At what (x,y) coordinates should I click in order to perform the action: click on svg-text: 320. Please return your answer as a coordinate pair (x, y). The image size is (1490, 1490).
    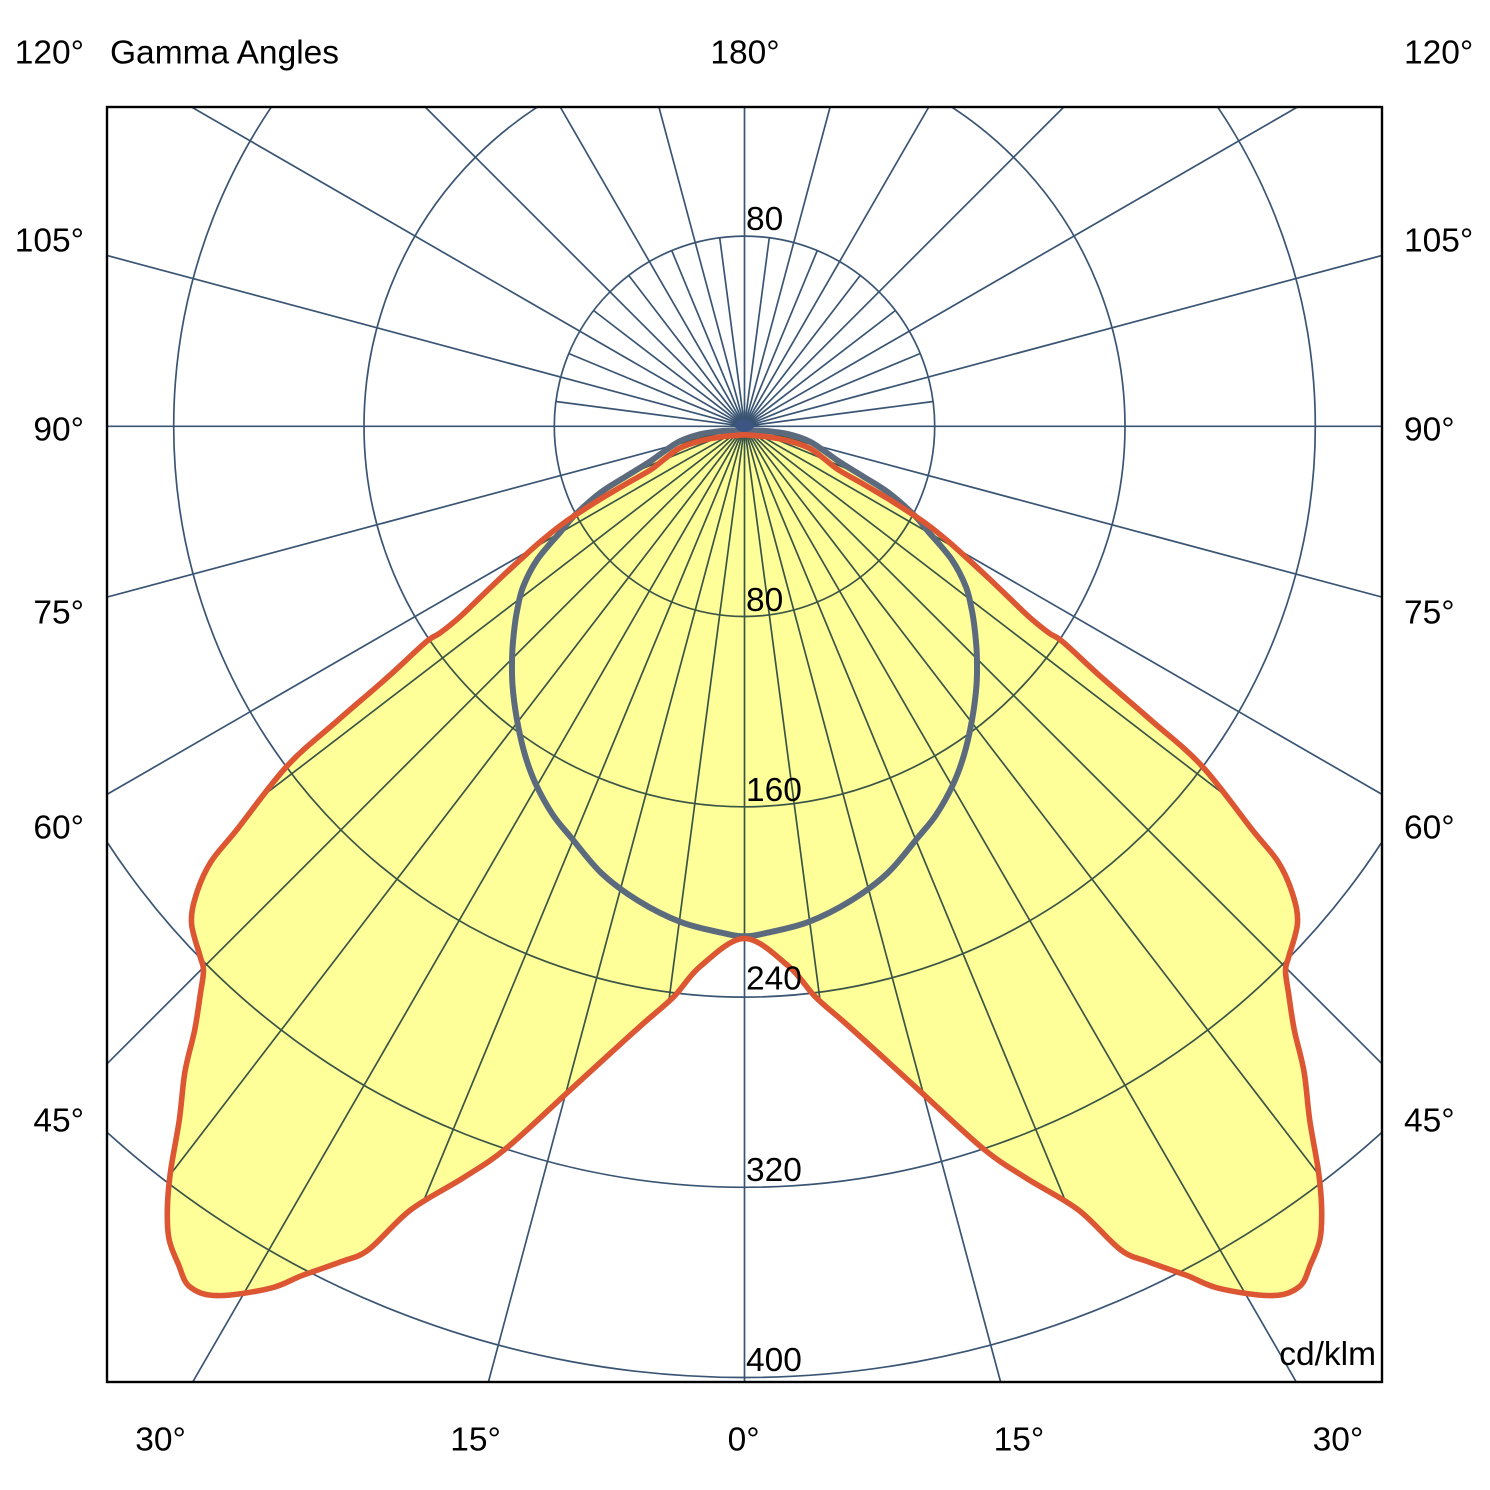
    Looking at the image, I should click on (774, 1170).